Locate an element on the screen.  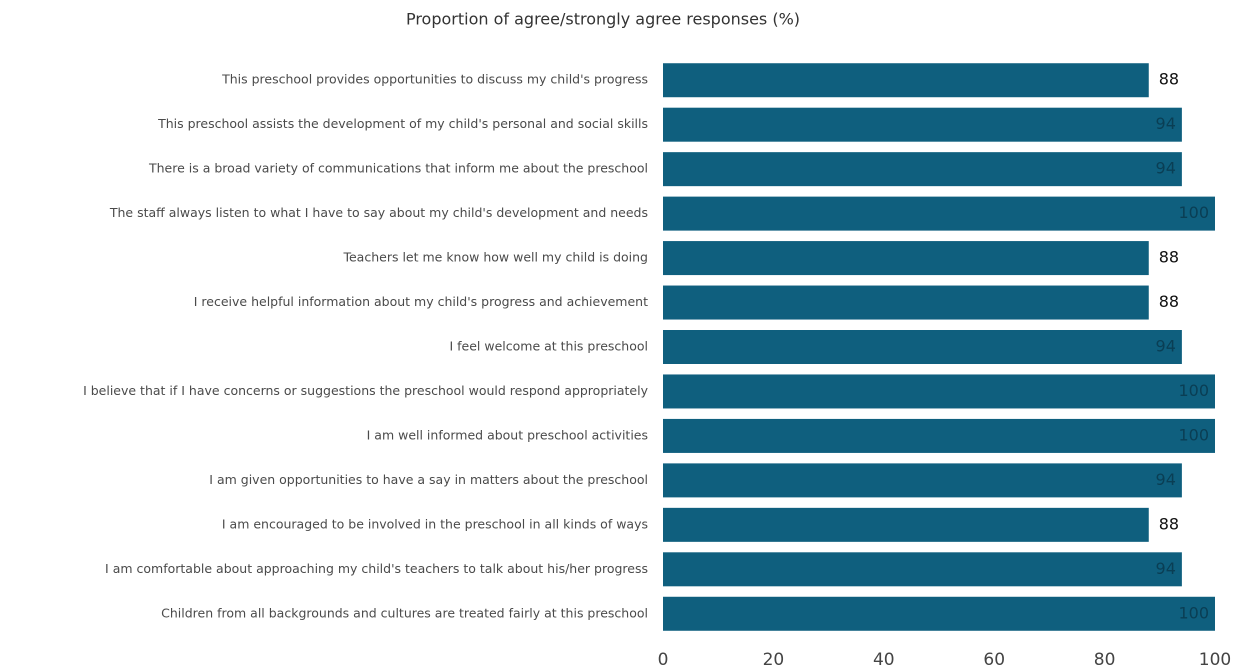
x-tick-label: 20 is located at coordinates (774, 660).